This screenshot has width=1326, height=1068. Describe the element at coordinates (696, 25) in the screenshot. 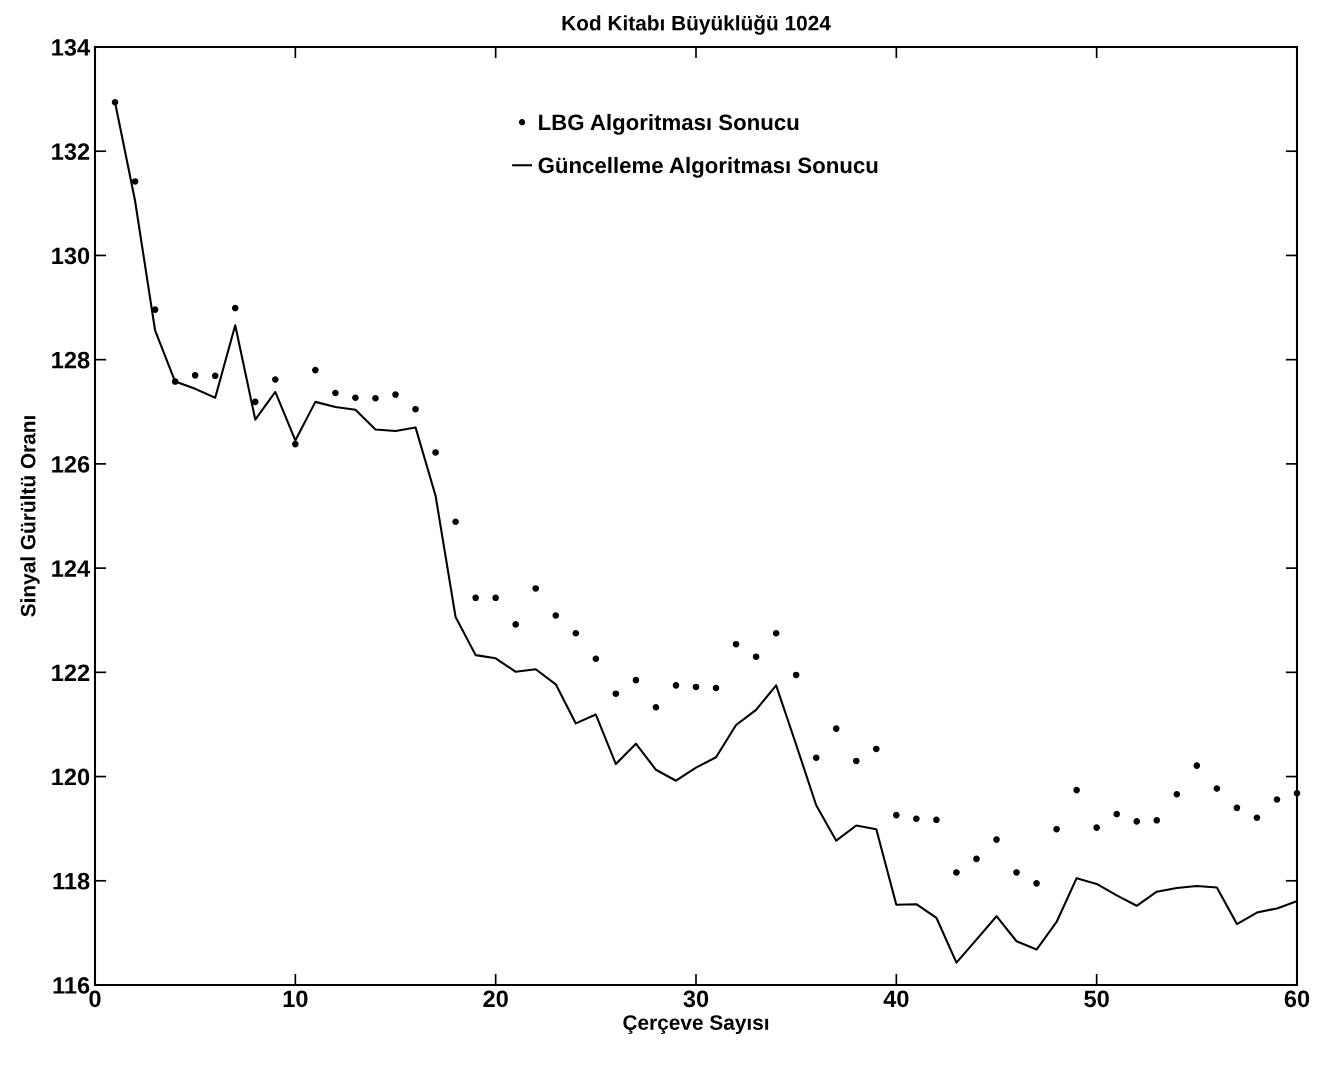

I see `chart-title: Kod Kitabı Büyüklüğü 1024` at that location.